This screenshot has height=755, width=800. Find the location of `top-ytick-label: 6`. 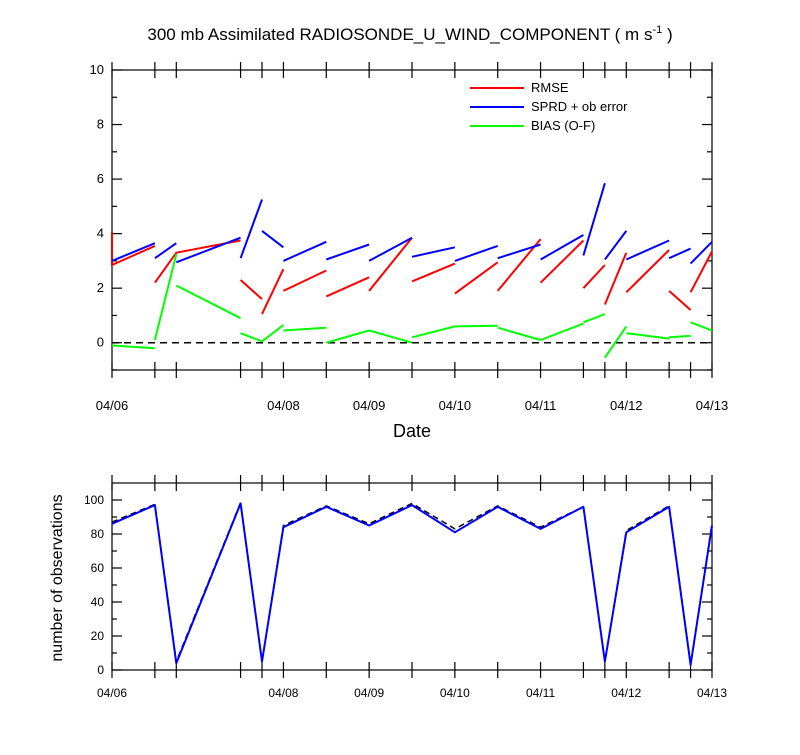

top-ytick-label: 6 is located at coordinates (100, 178).